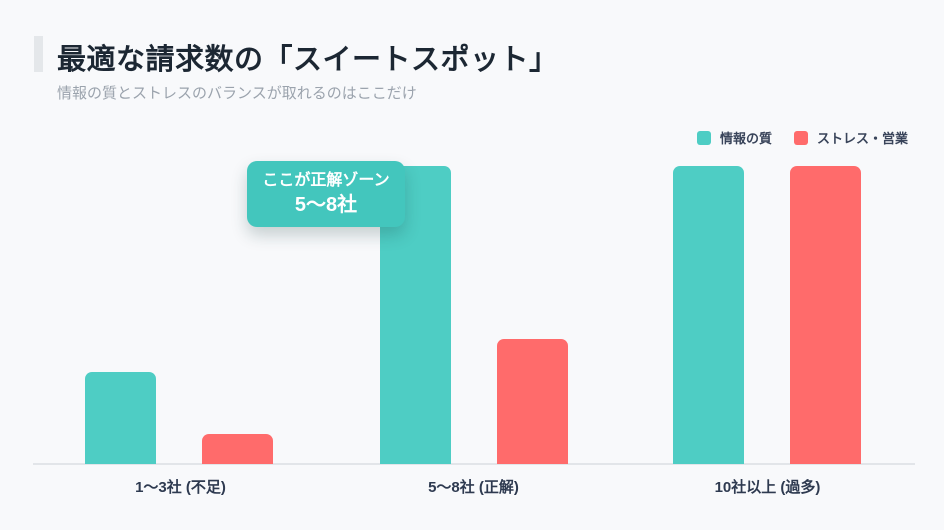  I want to click on x-axis-label-group1: 1〜3社 (不足), so click(180, 487).